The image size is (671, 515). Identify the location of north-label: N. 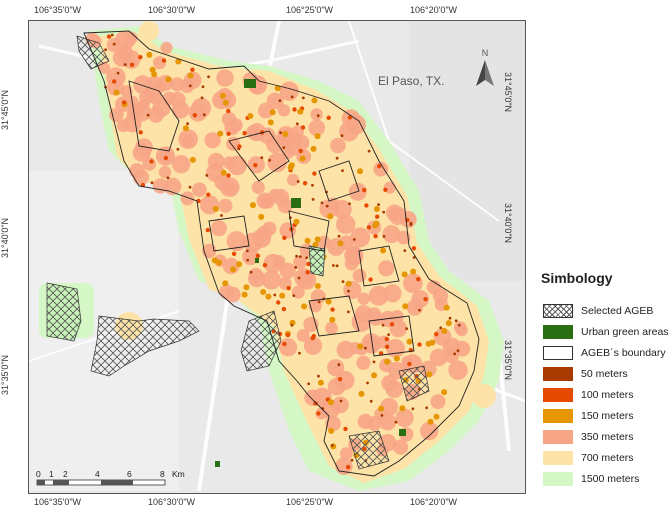
(485, 53).